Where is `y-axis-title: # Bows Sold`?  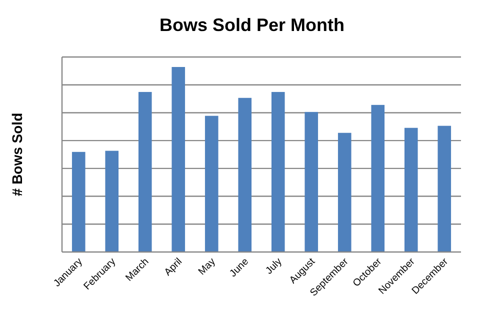
y-axis-title: # Bows Sold is located at coordinates (17, 154).